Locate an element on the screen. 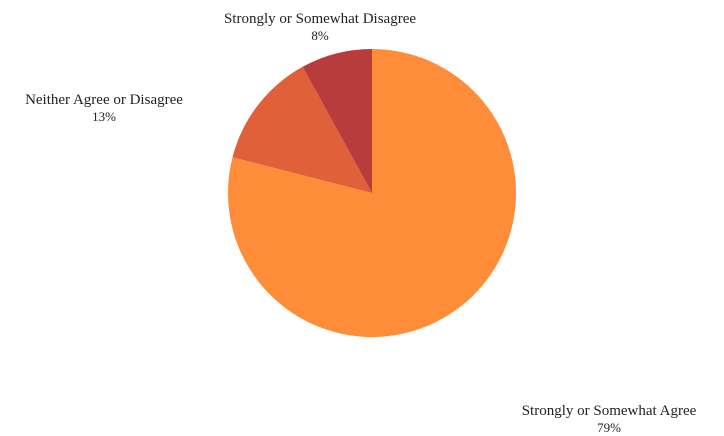 This screenshot has height=436, width=724. slice-label-neither: Neither Agree or Disagree 13% is located at coordinates (104, 108).